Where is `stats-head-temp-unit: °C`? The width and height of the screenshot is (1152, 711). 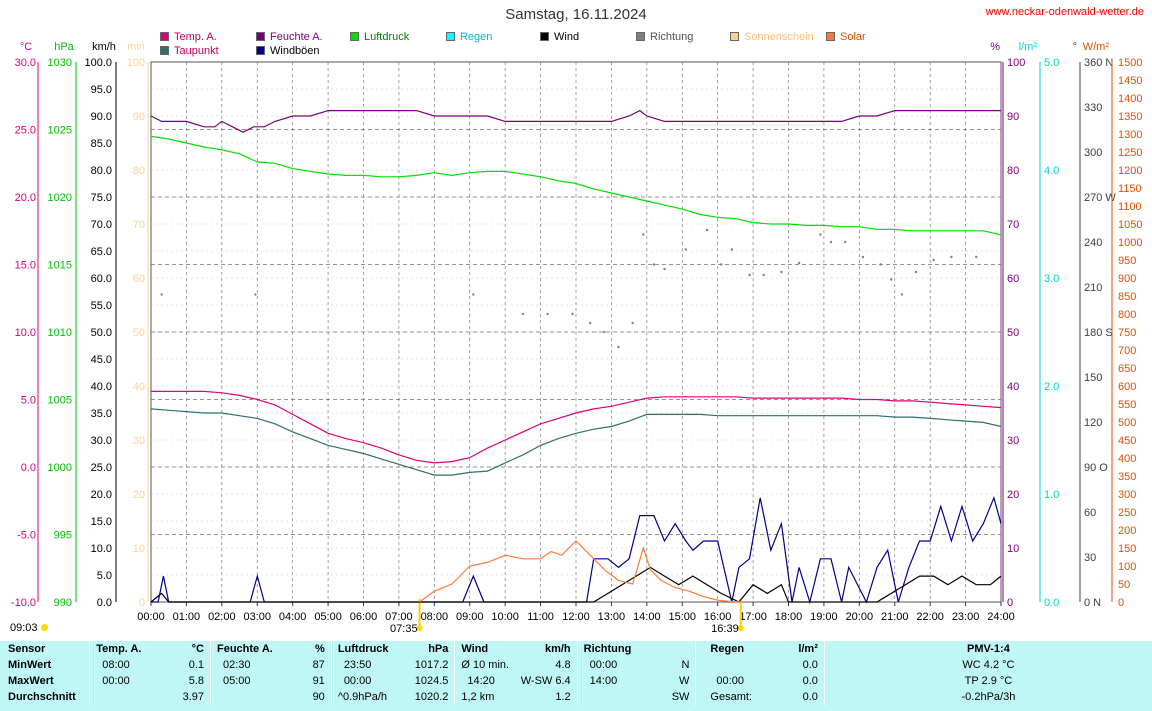 stats-head-temp-unit: °C is located at coordinates (197, 649).